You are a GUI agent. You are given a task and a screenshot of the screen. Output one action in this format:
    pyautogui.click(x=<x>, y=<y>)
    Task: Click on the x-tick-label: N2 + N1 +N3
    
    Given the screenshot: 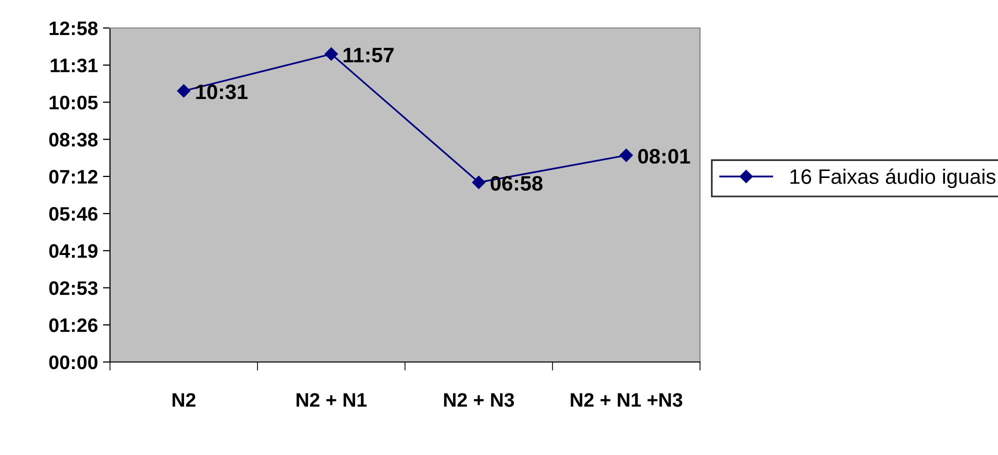 What is the action you would take?
    pyautogui.click(x=626, y=400)
    